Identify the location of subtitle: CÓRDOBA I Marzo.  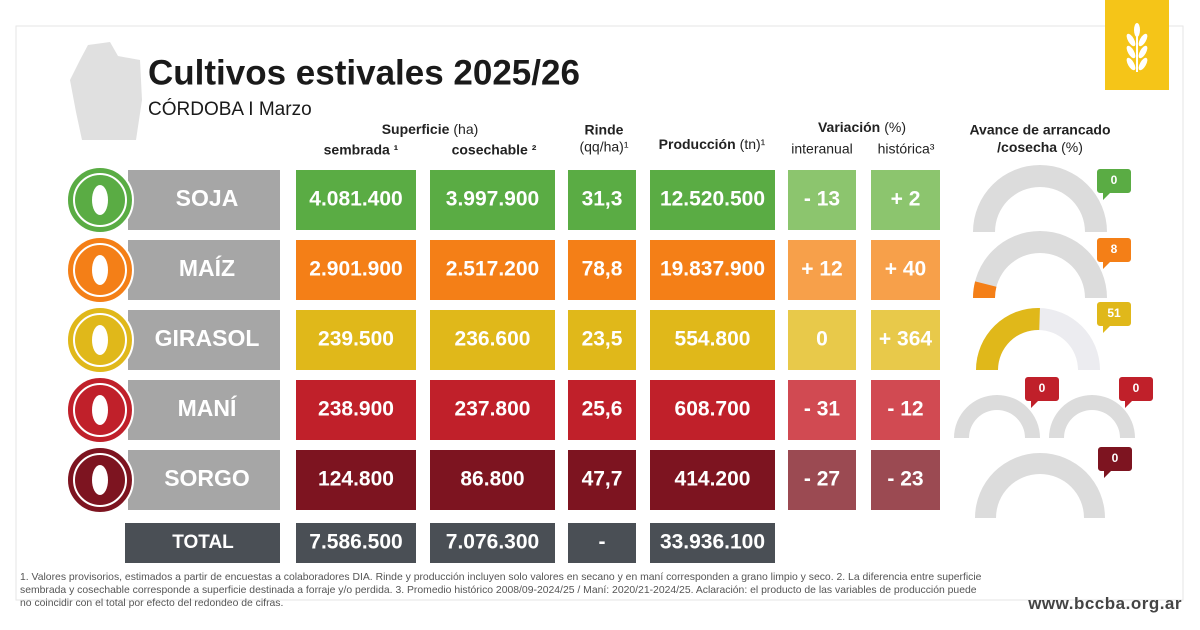
(230, 109).